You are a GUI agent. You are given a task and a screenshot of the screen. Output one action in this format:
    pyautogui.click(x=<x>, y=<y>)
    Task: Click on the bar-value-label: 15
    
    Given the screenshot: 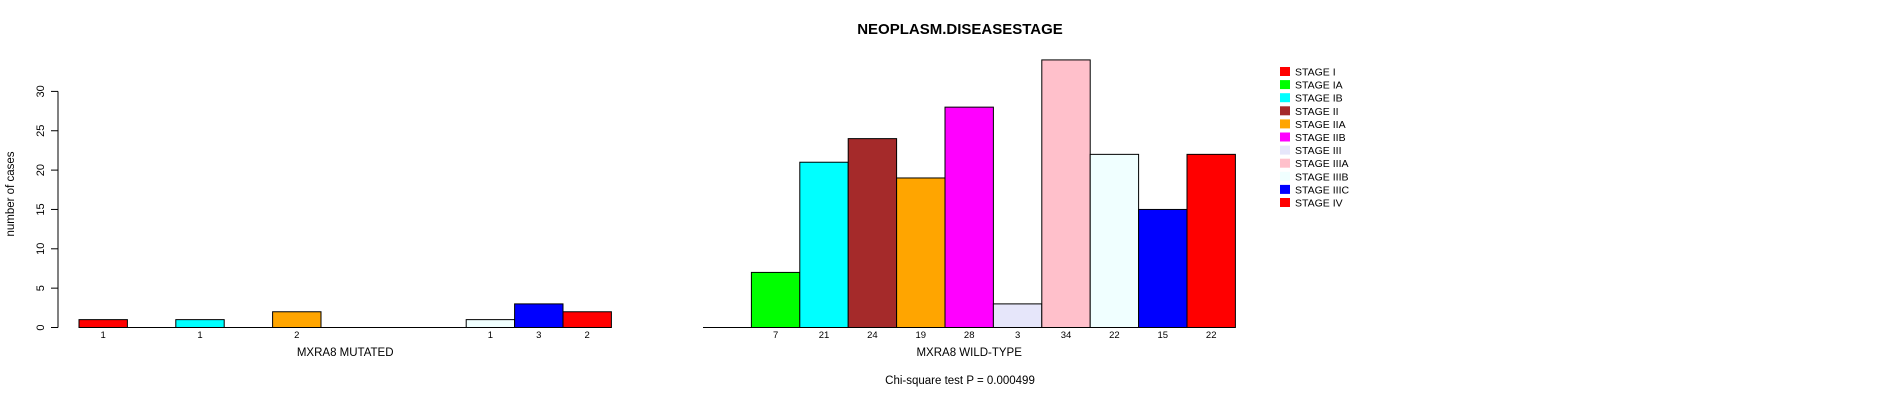 What is the action you would take?
    pyautogui.click(x=1163, y=335)
    